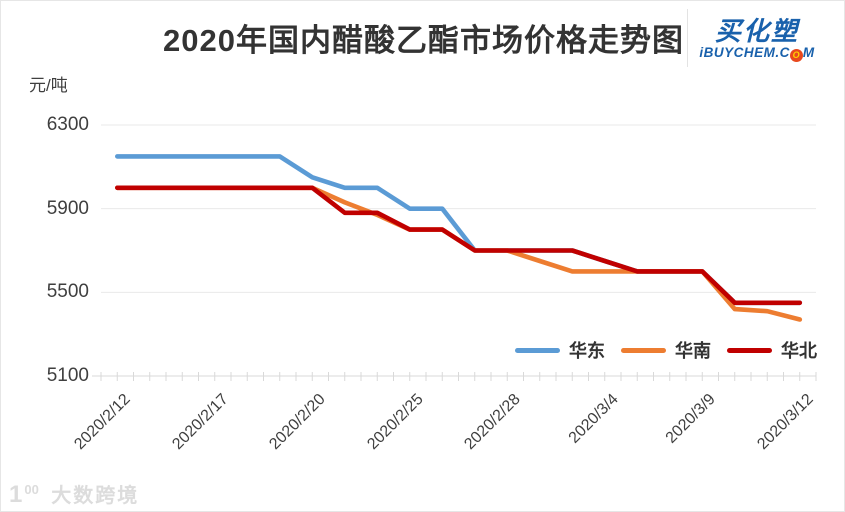 Image resolution: width=845 pixels, height=512 pixels. I want to click on y-tick-label: 6300, so click(67, 124).